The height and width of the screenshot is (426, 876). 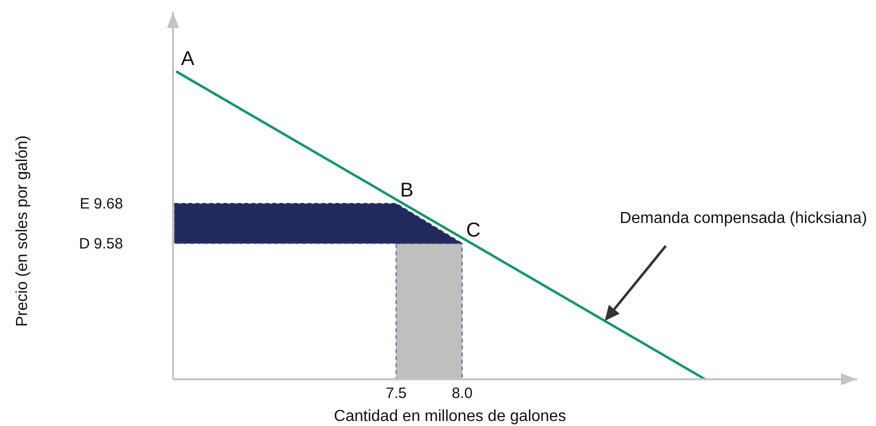 What do you see at coordinates (108, 243) in the screenshot?
I see `y-tick-label: 9.58` at bounding box center [108, 243].